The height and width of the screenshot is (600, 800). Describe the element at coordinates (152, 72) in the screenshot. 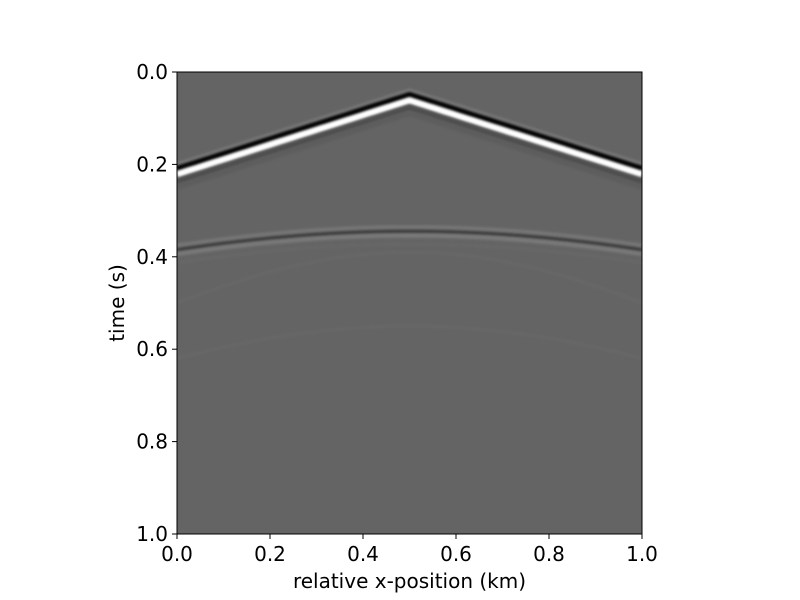

I see `y-tick-label: 0.0` at that location.